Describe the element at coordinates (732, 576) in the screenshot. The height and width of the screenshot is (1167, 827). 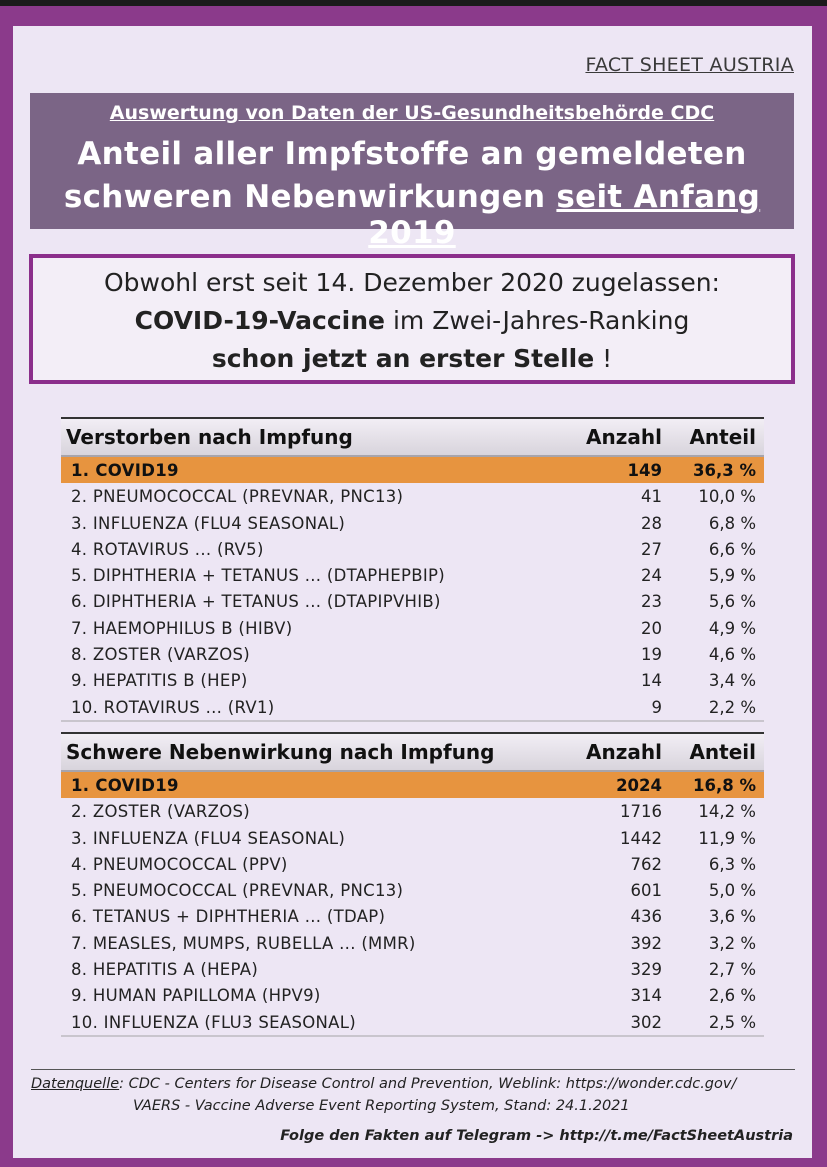
I see `row-share: 5,9 %` at that location.